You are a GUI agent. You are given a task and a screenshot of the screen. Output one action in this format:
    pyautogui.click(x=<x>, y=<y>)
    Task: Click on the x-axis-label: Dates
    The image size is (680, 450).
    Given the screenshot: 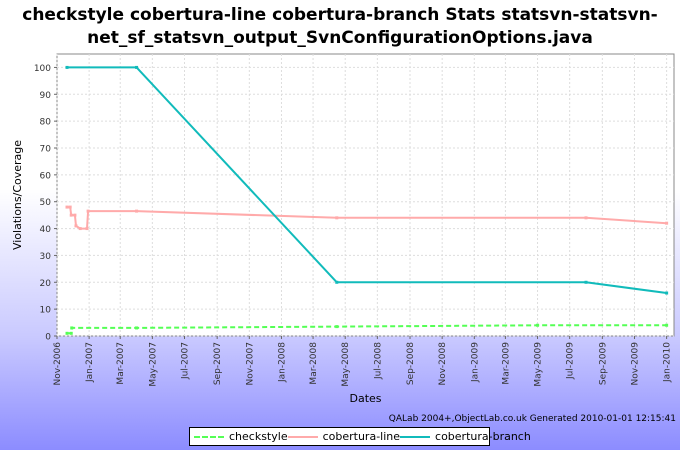 What is the action you would take?
    pyautogui.click(x=365, y=398)
    